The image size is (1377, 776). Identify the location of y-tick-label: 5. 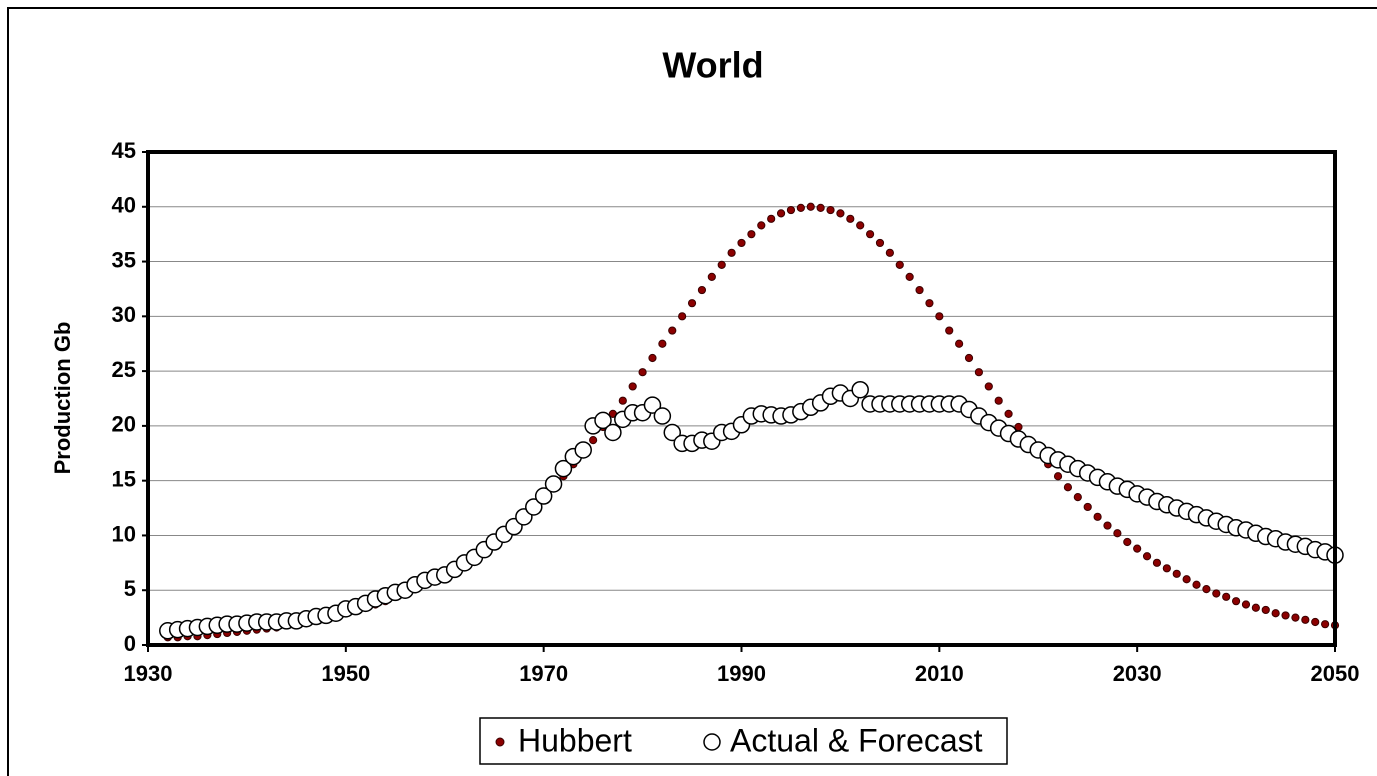
(130, 588).